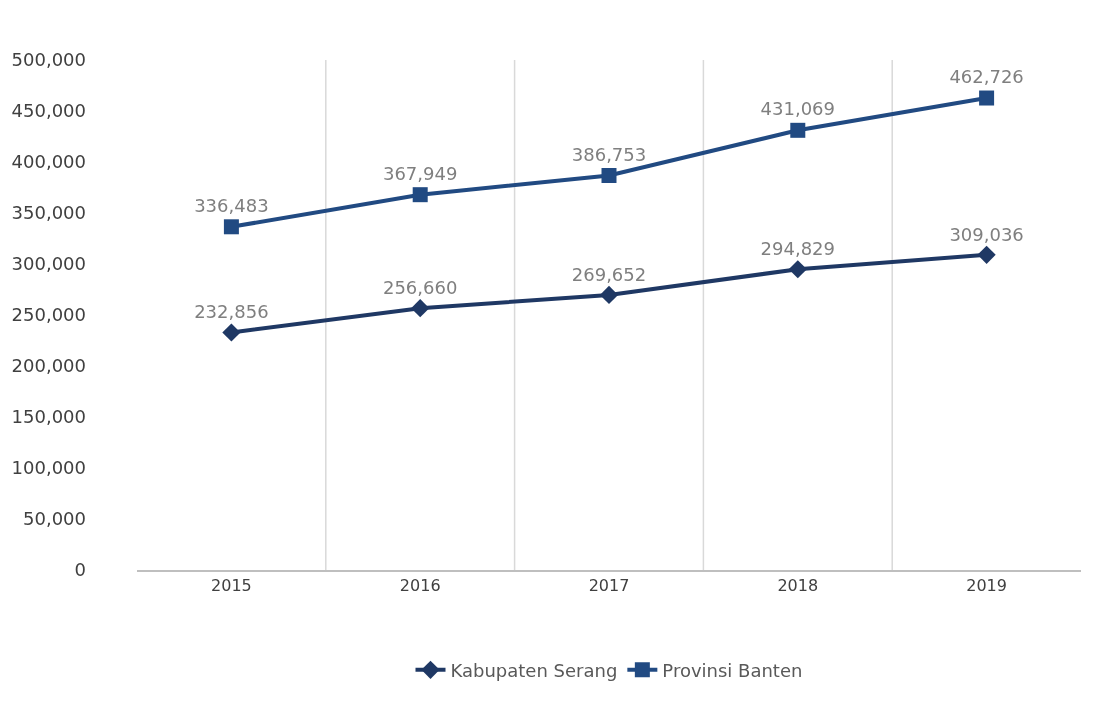 The width and height of the screenshot is (1101, 701). What do you see at coordinates (534, 670) in the screenshot?
I see `legend-label: Kabupaten Serang` at bounding box center [534, 670].